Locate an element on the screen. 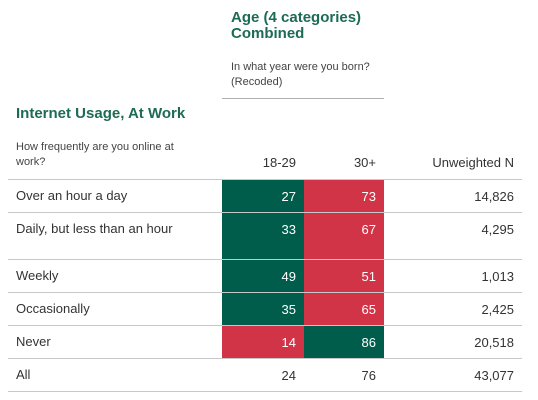  column-variable-title: Age (4 categories) Combined is located at coordinates (296, 25).